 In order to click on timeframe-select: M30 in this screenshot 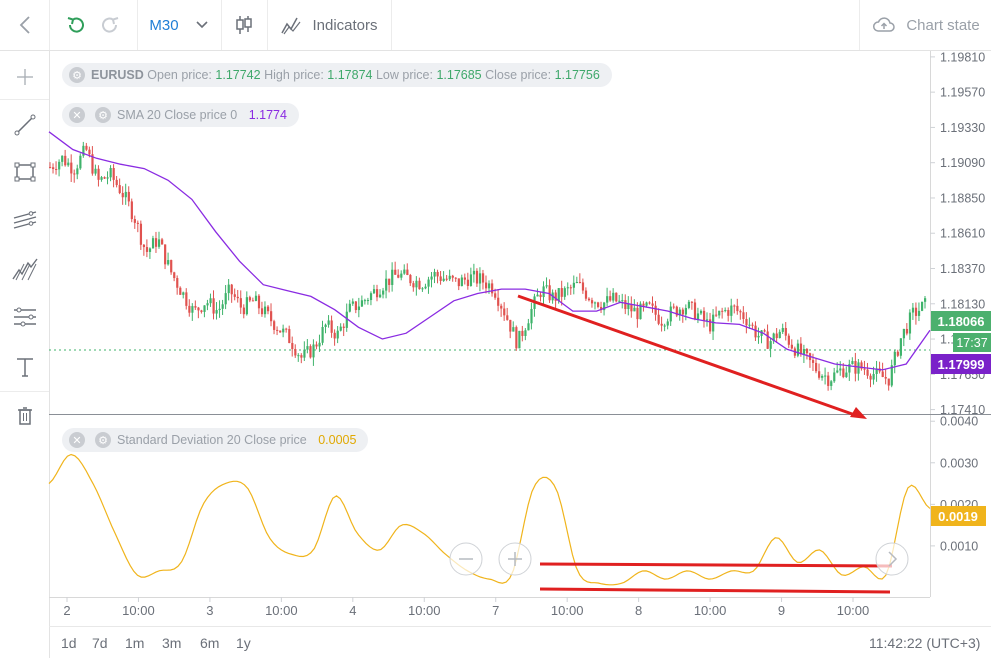, I will do `click(179, 25)`.